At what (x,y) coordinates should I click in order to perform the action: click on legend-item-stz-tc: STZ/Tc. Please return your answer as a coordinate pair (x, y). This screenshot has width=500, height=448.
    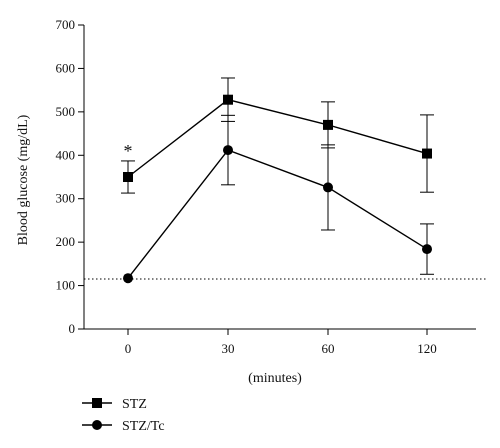
    Looking at the image, I should click on (123, 426).